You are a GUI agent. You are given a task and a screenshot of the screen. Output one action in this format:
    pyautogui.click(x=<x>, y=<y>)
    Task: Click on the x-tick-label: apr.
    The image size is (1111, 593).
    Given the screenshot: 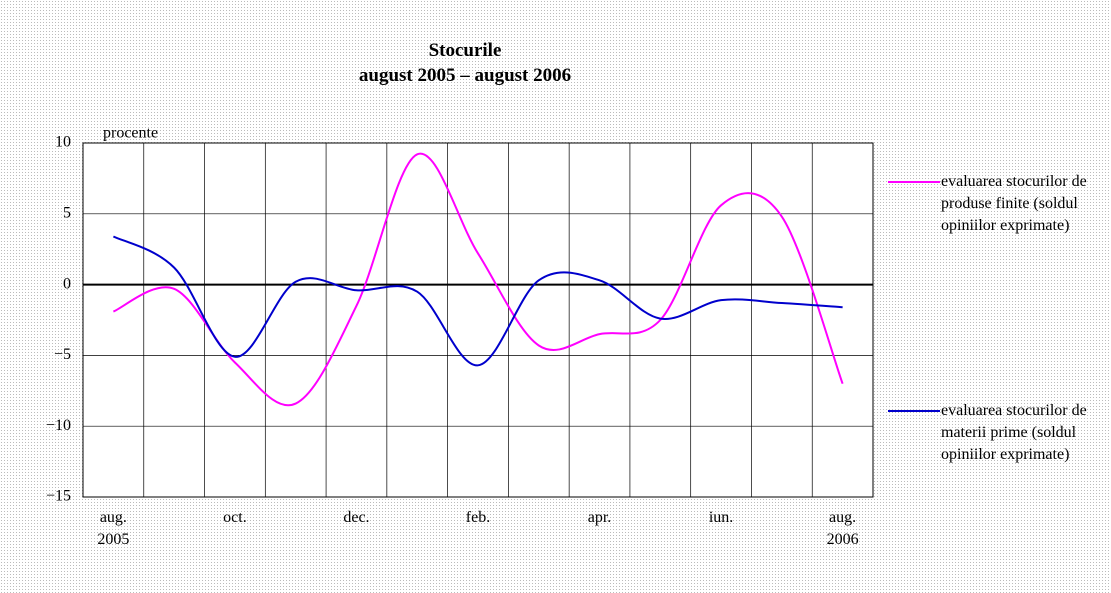 What is the action you would take?
    pyautogui.click(x=599, y=517)
    